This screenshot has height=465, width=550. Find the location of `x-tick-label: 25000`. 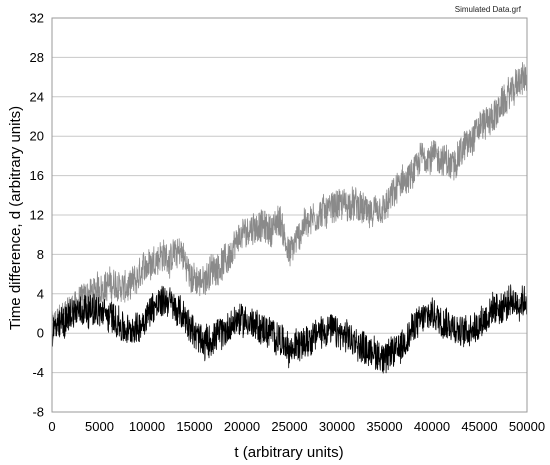

x-tick-label: 25000 is located at coordinates (289, 426).